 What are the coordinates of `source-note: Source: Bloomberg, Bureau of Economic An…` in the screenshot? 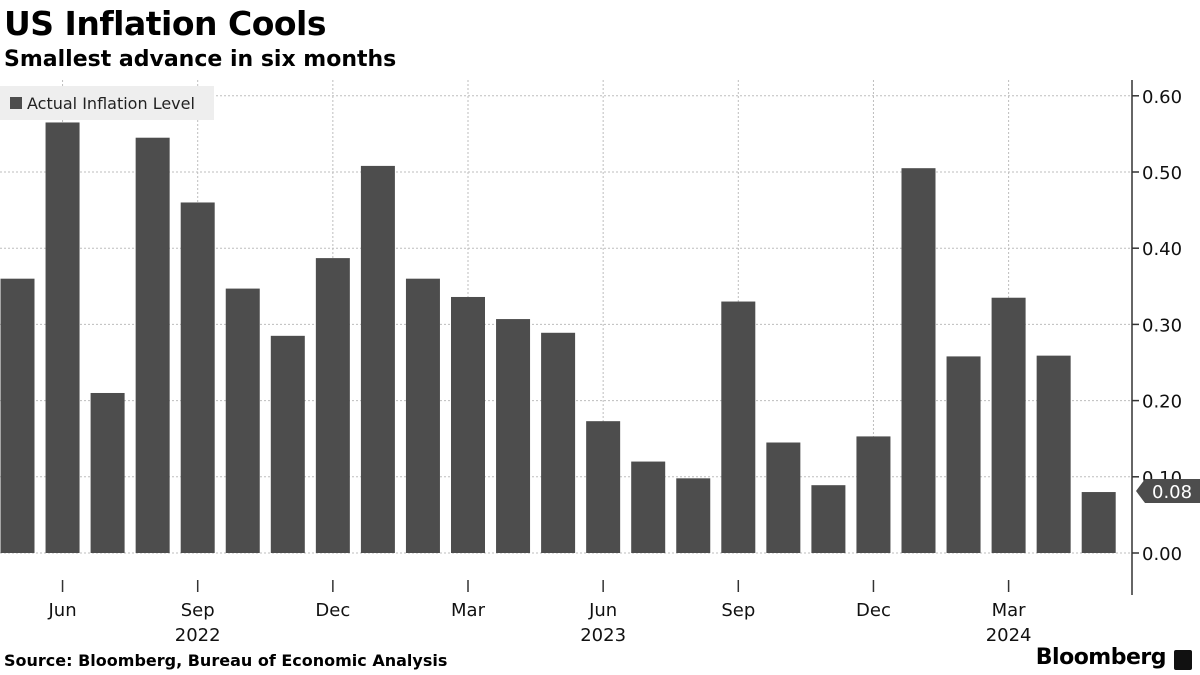 It's located at (226, 660).